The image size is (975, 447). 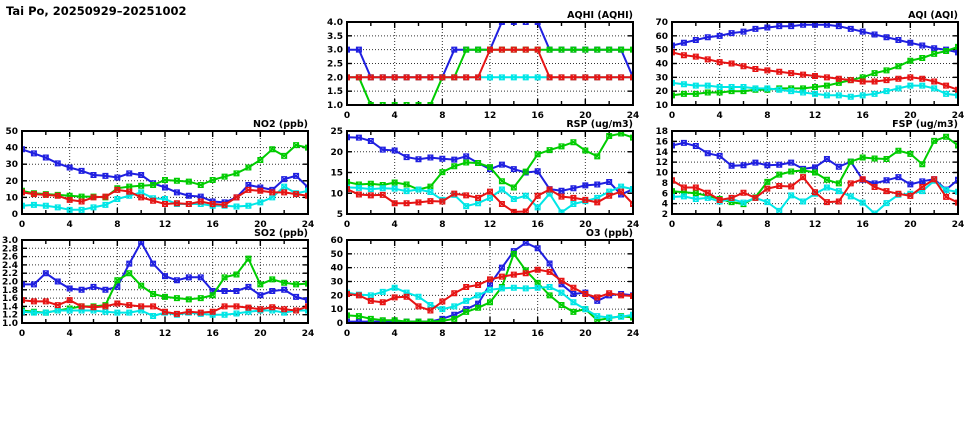 What do you see at coordinates (665, 194) in the screenshot?
I see `svg-text: 6` at bounding box center [665, 194].